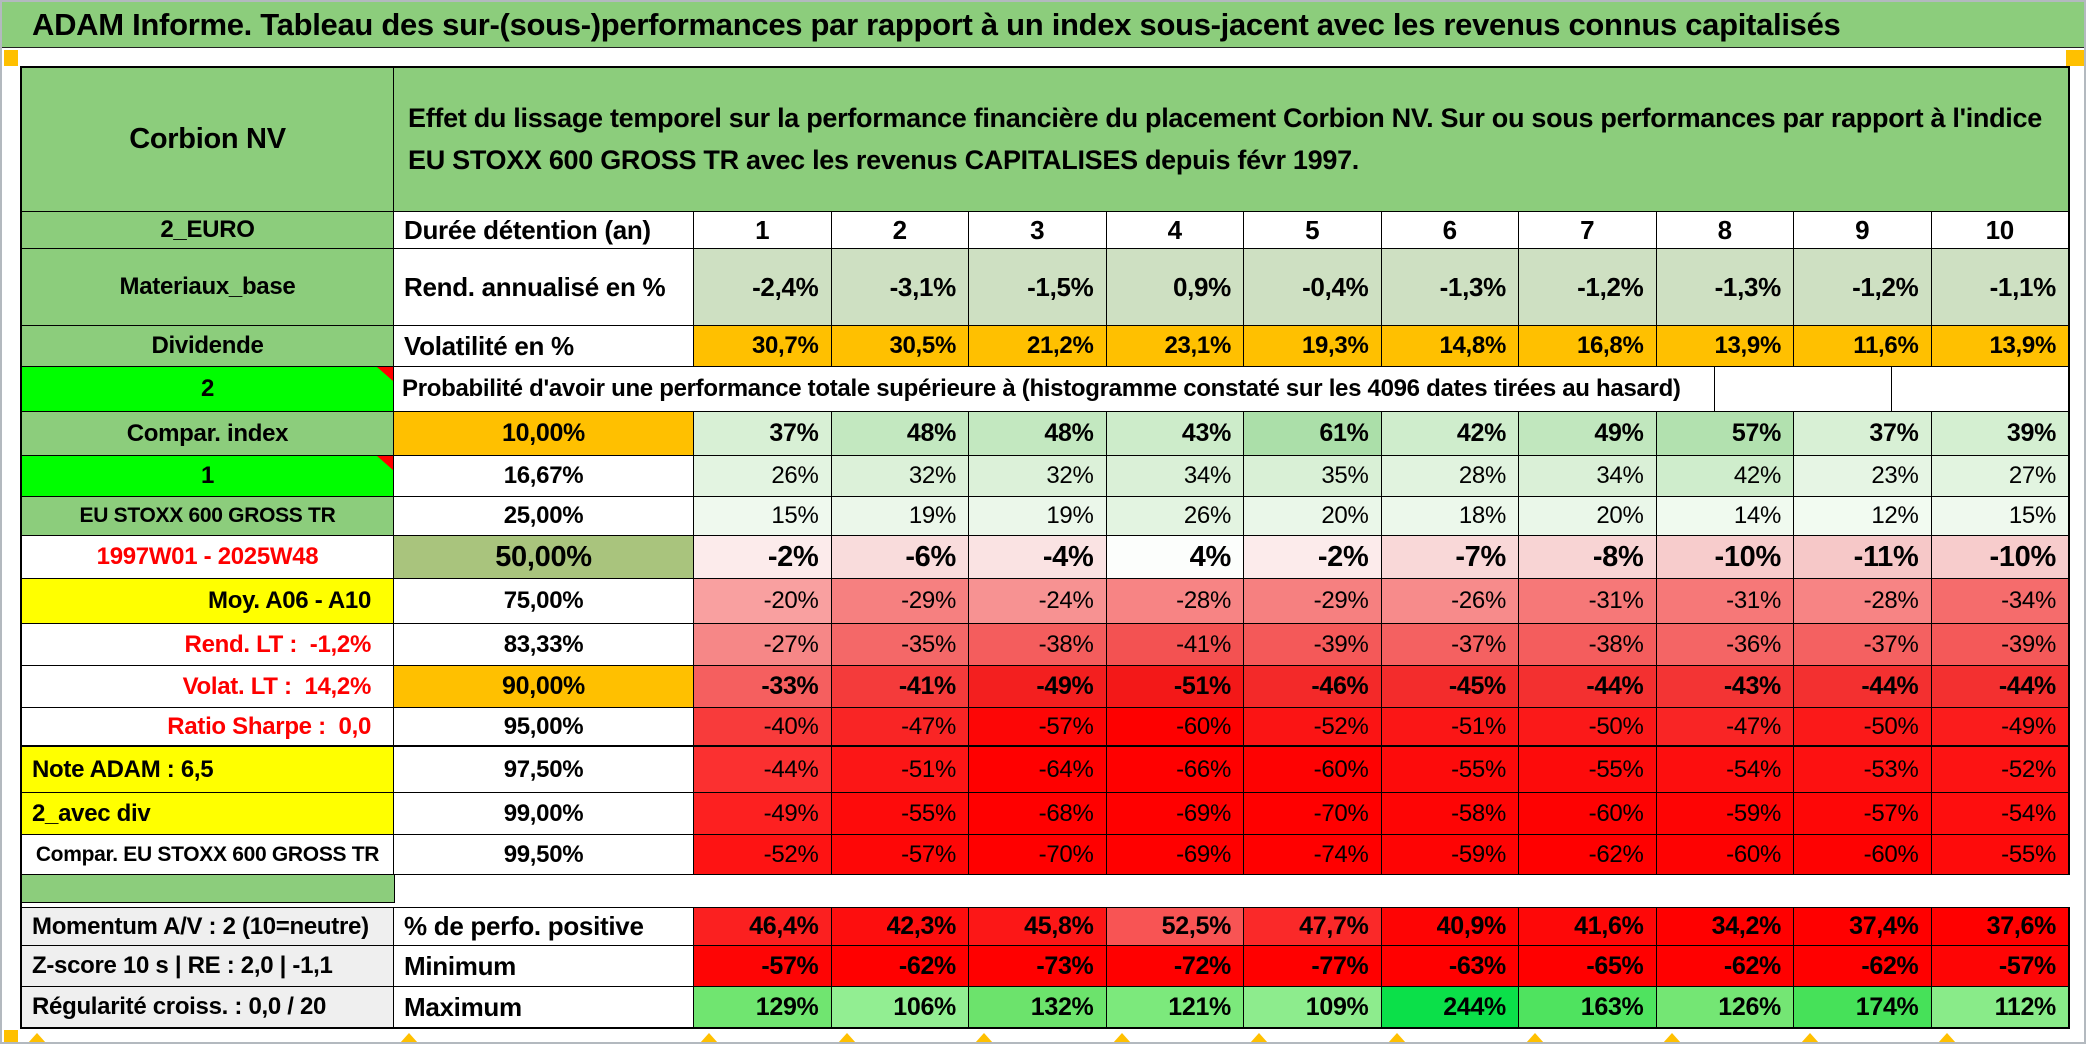 This screenshot has width=2086, height=1044. I want to click on value-cell: 126%, so click(1725, 1008).